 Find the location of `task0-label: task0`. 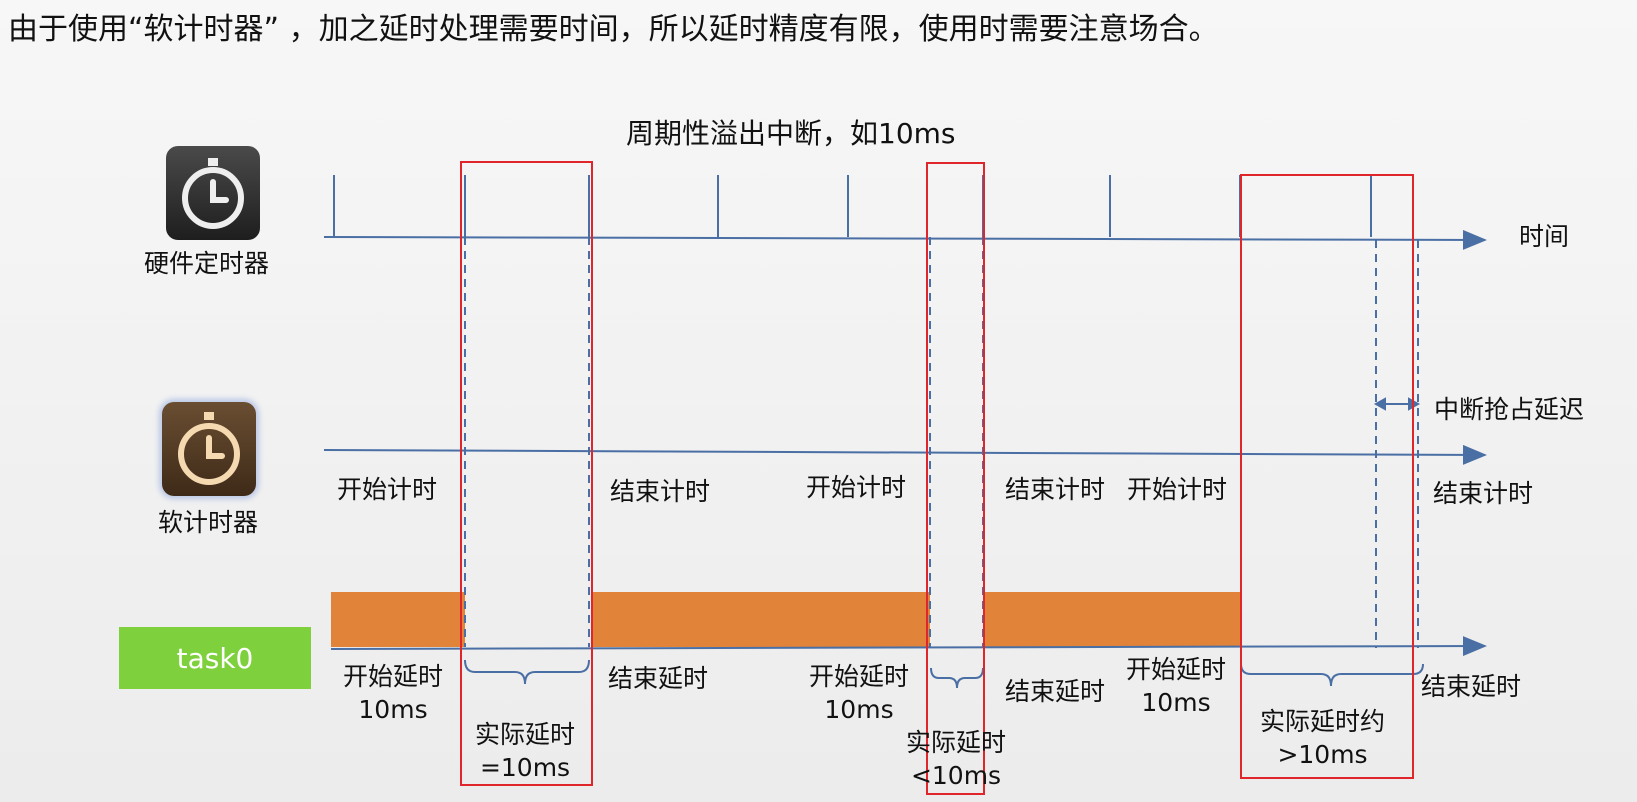

task0-label: task0 is located at coordinates (215, 658).